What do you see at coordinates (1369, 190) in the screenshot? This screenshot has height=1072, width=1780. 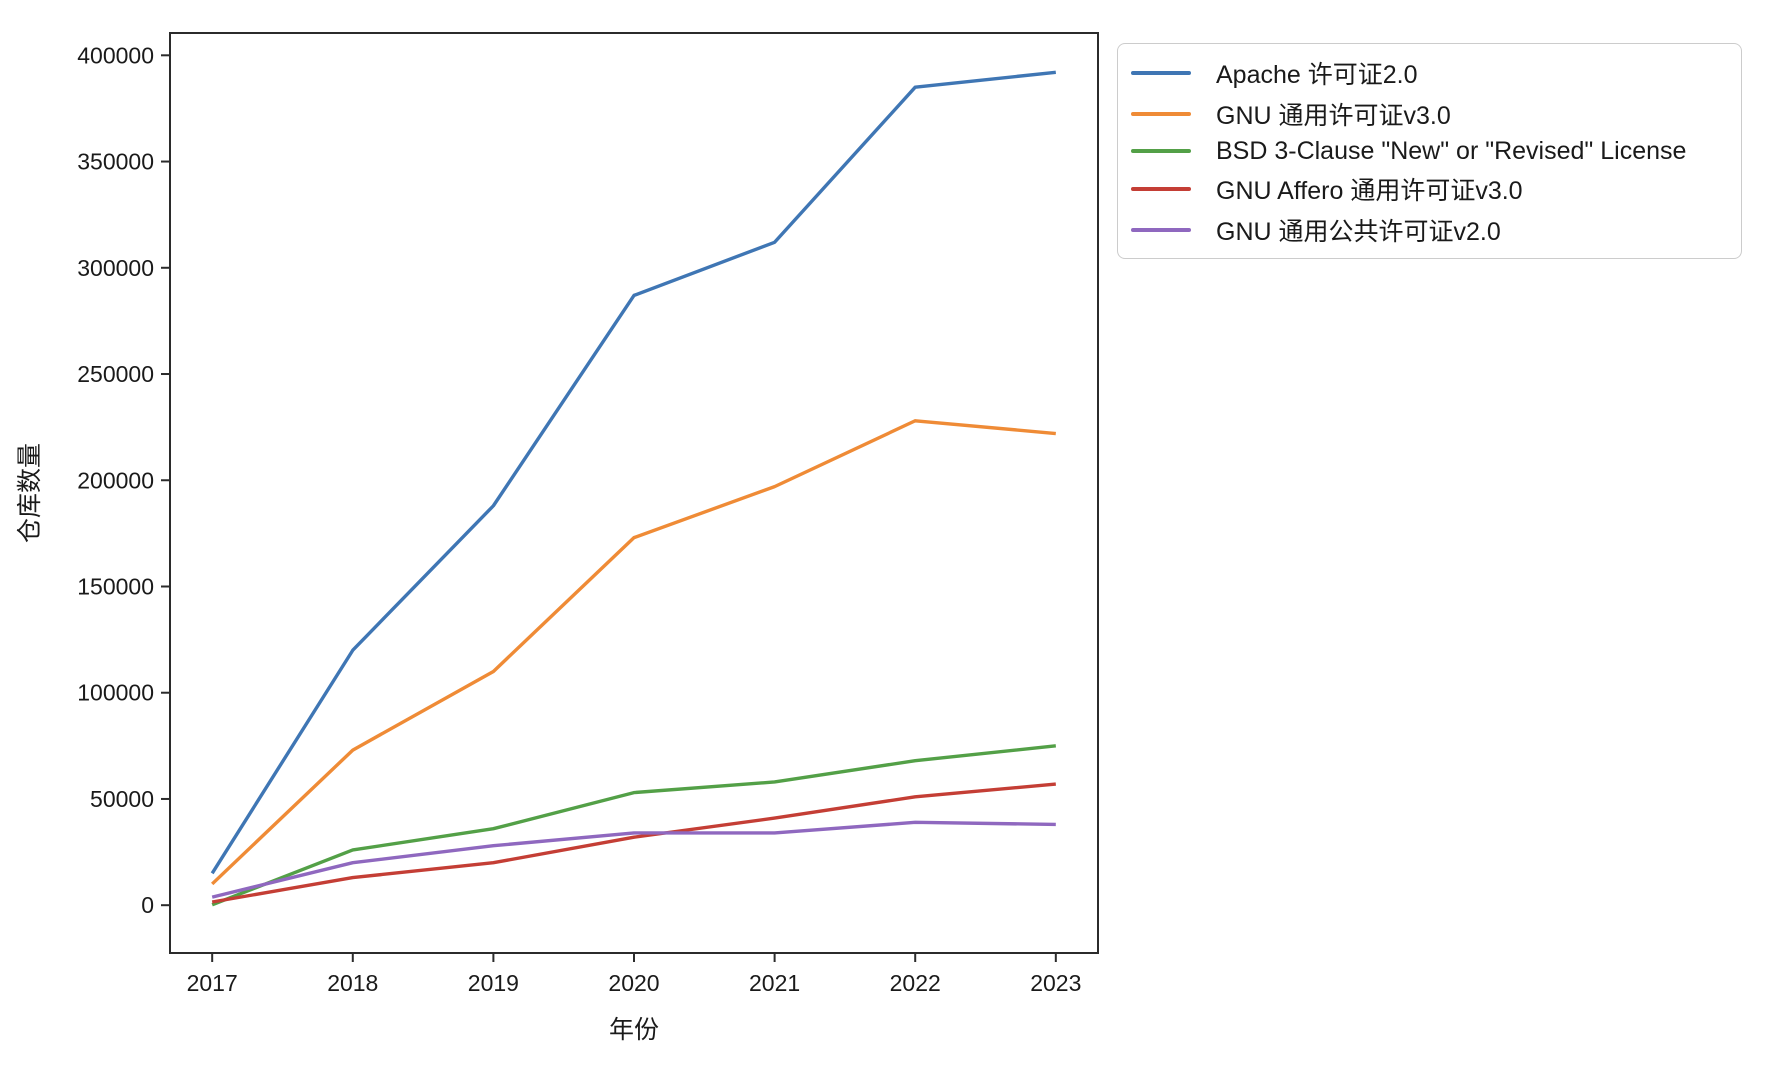 I see `legend-label: GNU Affero 通用许可证v3.0` at bounding box center [1369, 190].